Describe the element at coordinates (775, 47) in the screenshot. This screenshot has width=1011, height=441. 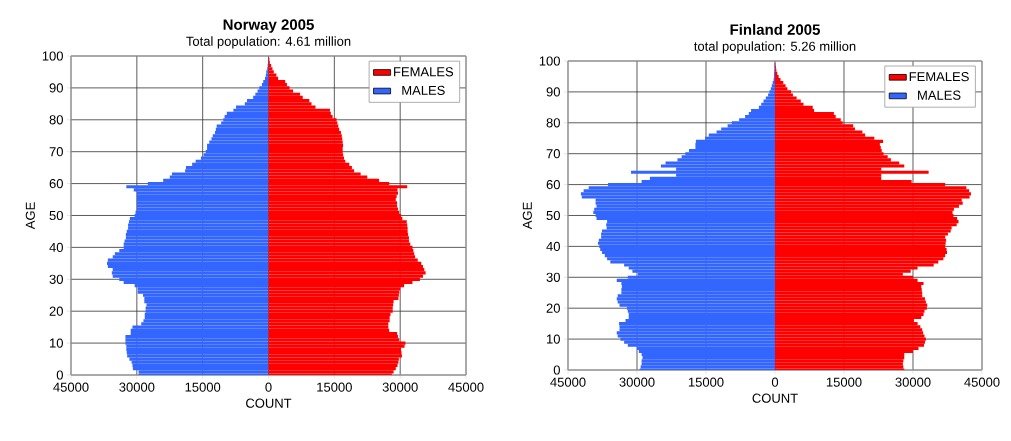
I see `chart-subtitle: total population: 5.26 million` at that location.